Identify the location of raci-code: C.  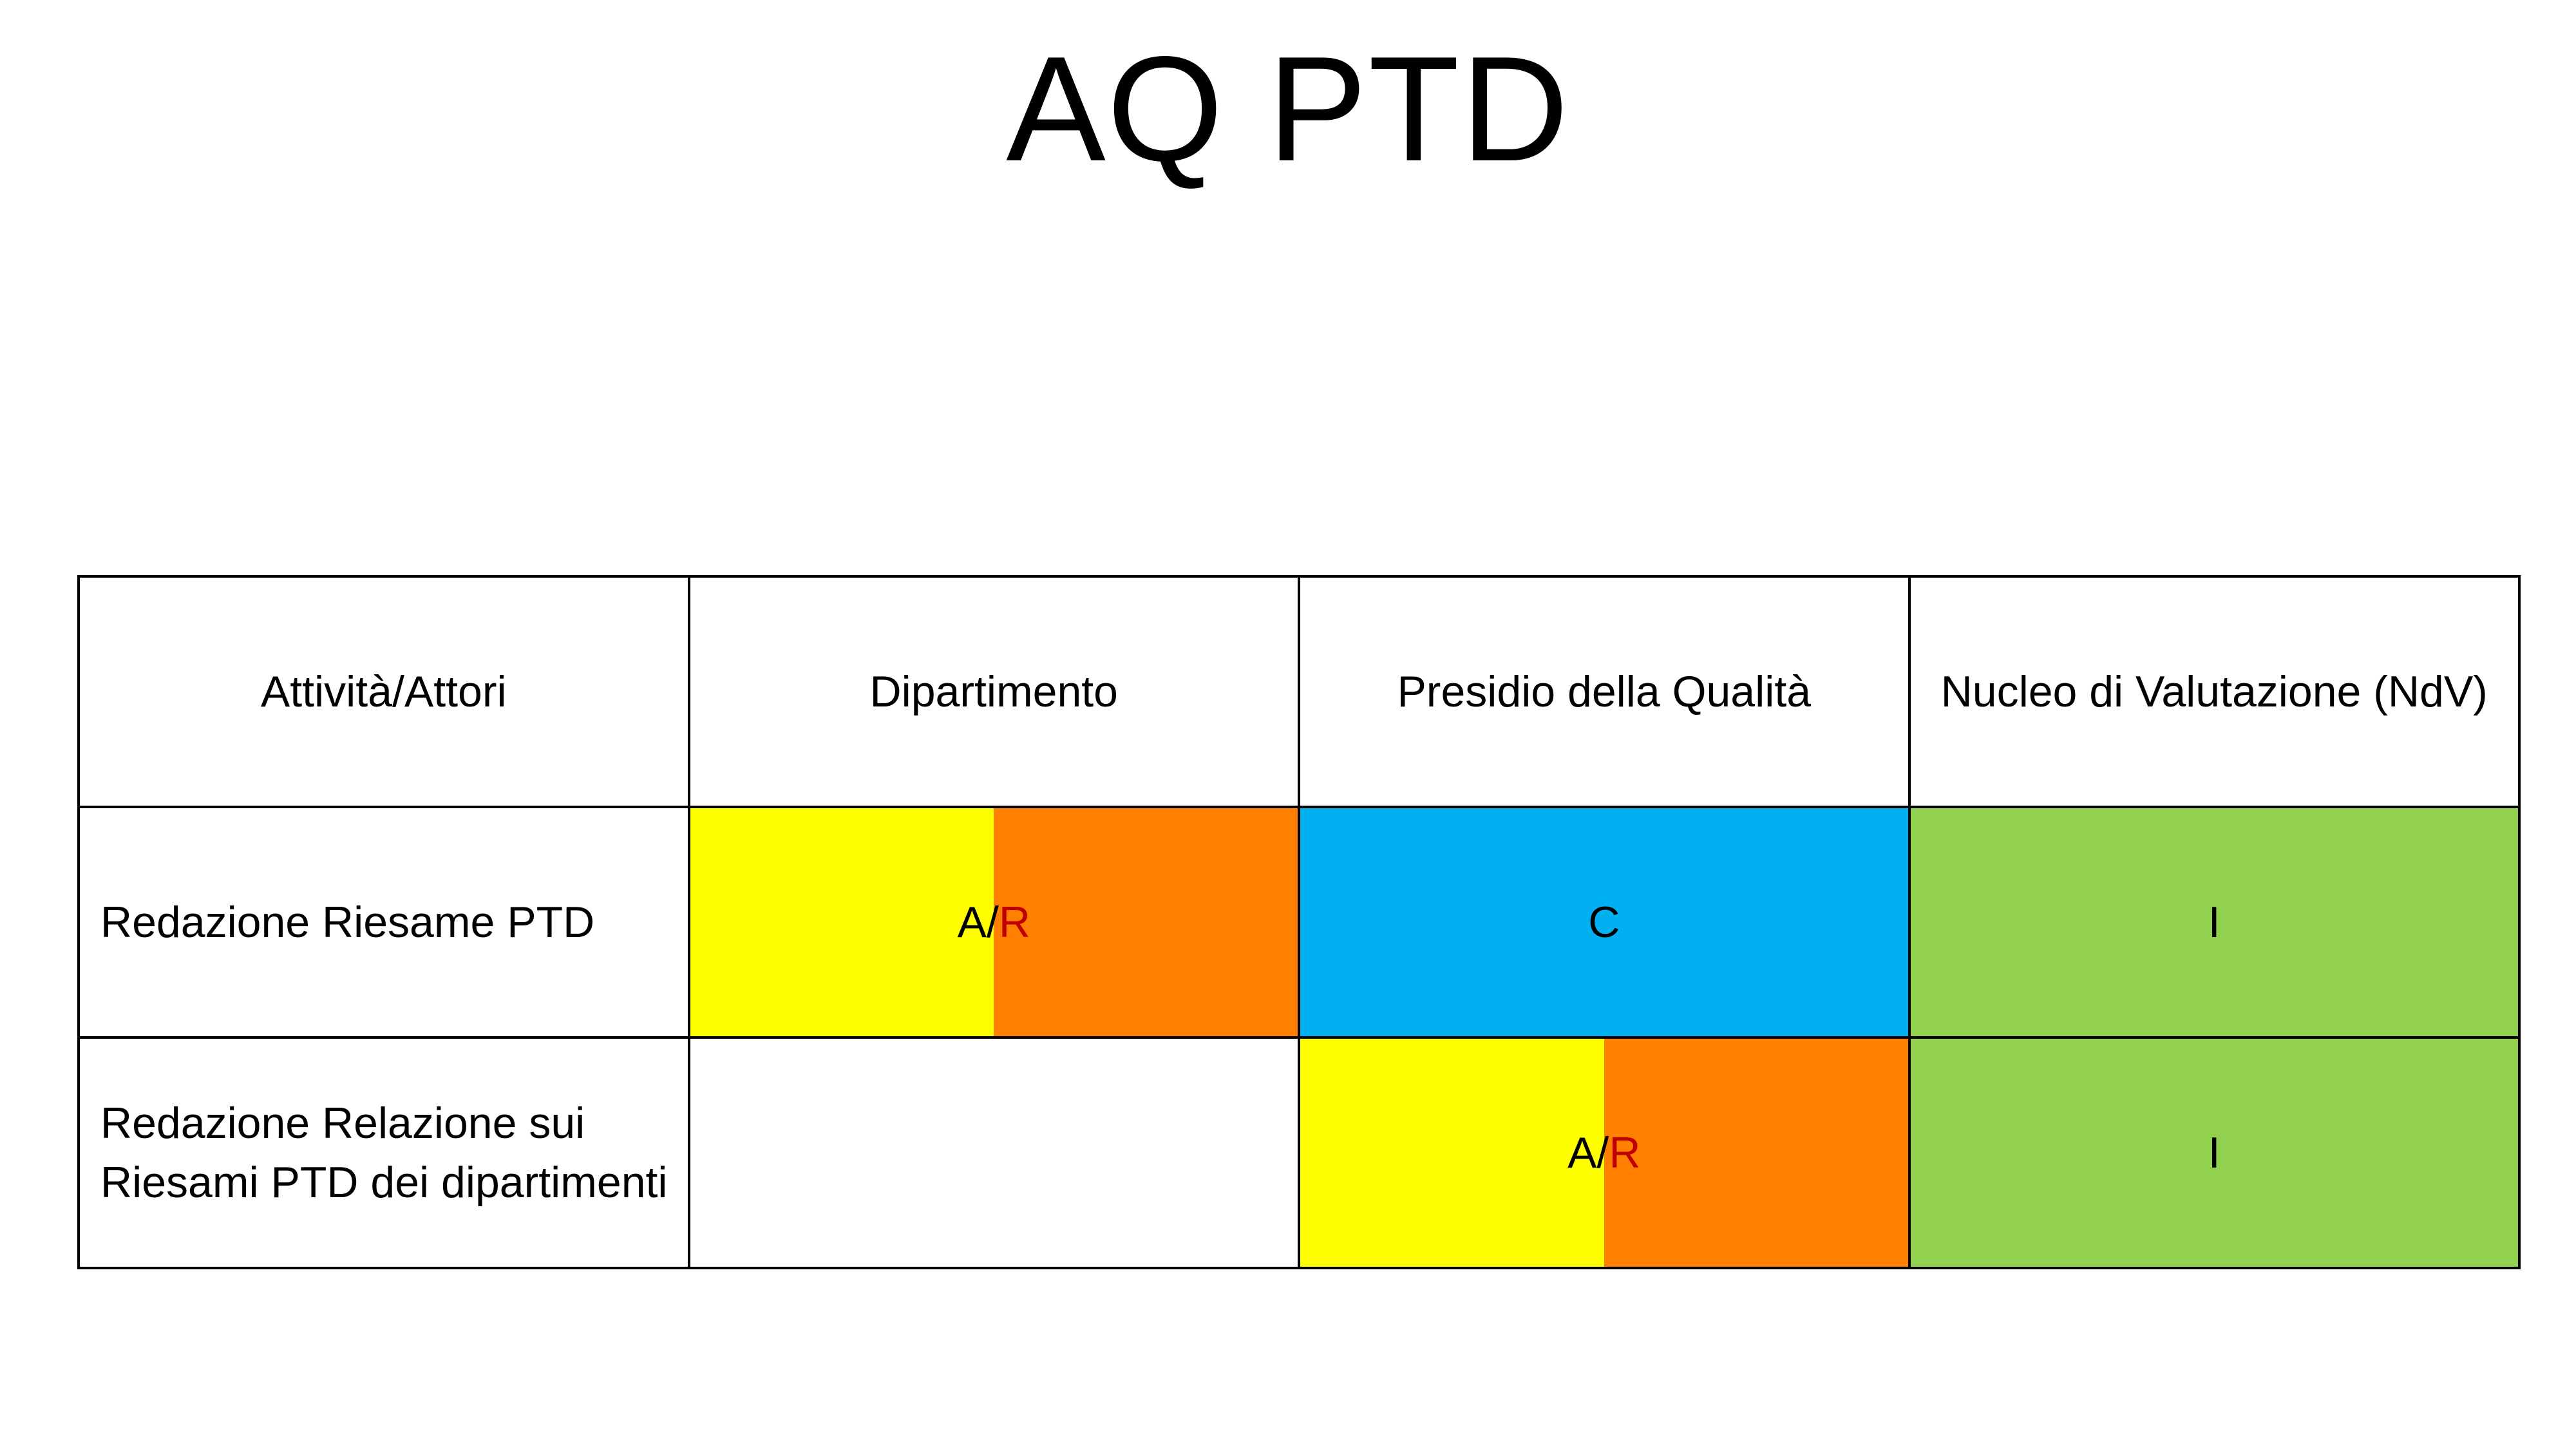
(1604, 922).